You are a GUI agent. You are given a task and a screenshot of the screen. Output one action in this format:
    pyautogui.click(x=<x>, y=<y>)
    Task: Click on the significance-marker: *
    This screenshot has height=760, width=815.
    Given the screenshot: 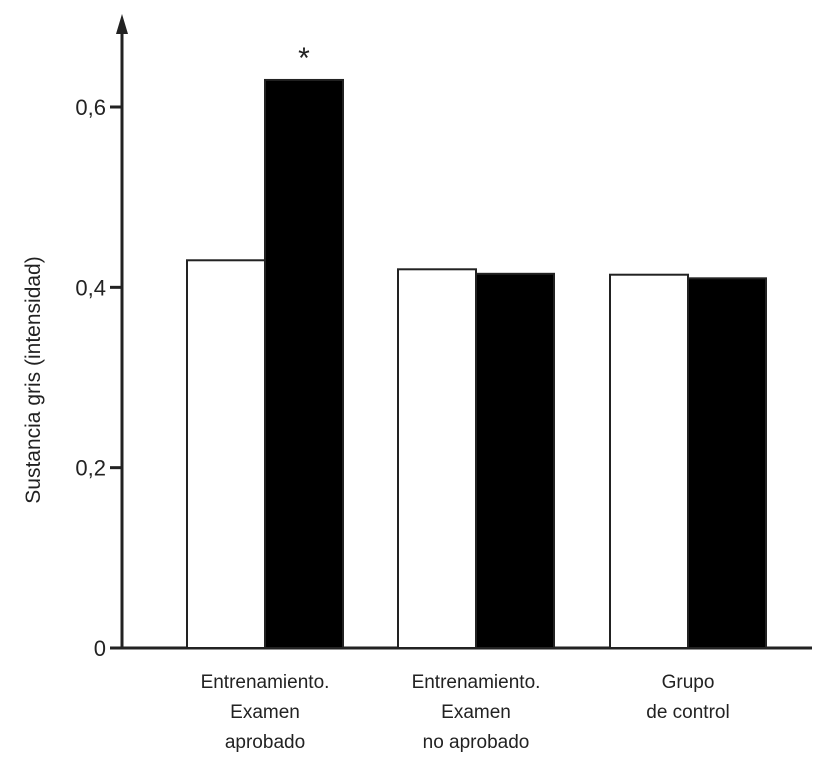 What is the action you would take?
    pyautogui.click(x=304, y=58)
    